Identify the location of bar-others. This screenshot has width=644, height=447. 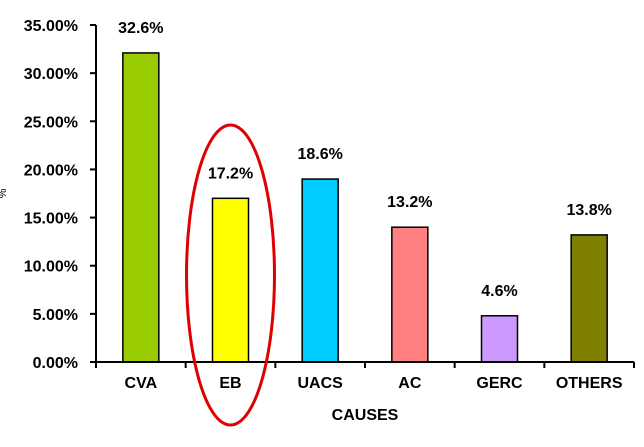
(589, 298).